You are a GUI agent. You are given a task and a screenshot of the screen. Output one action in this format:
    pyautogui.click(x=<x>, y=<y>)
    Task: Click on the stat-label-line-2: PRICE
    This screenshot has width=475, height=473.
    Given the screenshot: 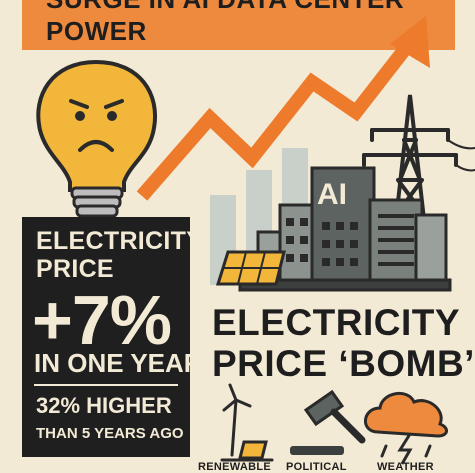 What is the action you would take?
    pyautogui.click(x=75, y=269)
    